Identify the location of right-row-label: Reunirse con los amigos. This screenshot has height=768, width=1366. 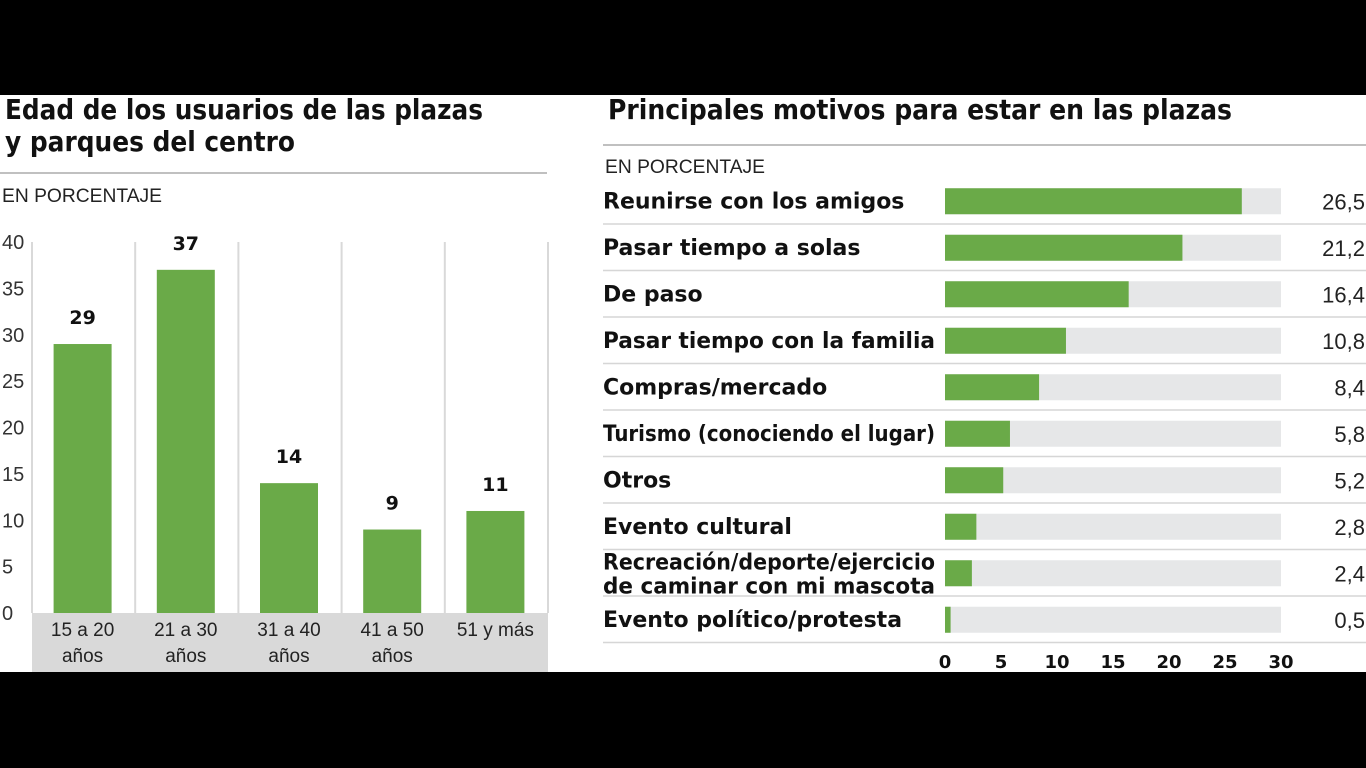
(753, 201).